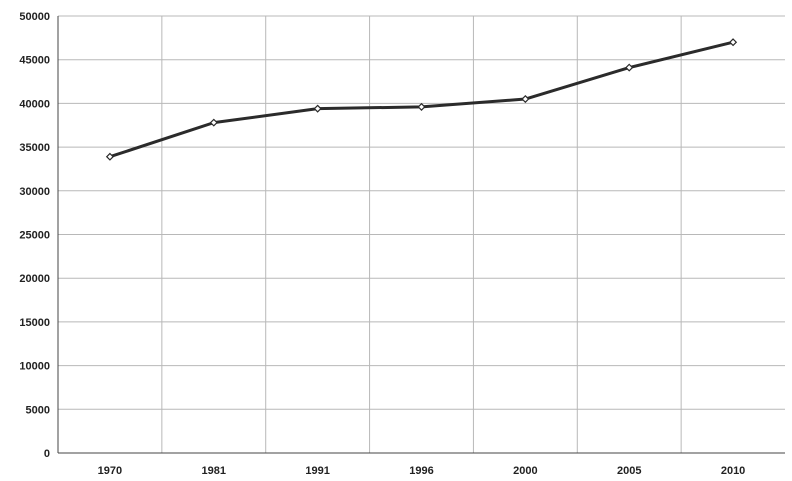  Describe the element at coordinates (629, 471) in the screenshot. I see `x-tick-label: 2005` at that location.